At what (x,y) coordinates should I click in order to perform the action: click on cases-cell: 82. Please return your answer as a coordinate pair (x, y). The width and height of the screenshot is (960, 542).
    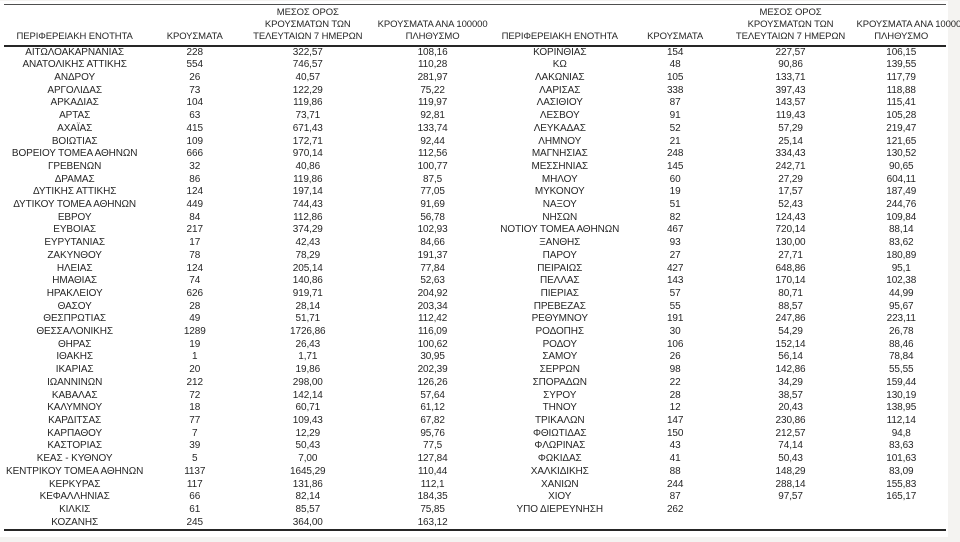
    Looking at the image, I should click on (675, 217).